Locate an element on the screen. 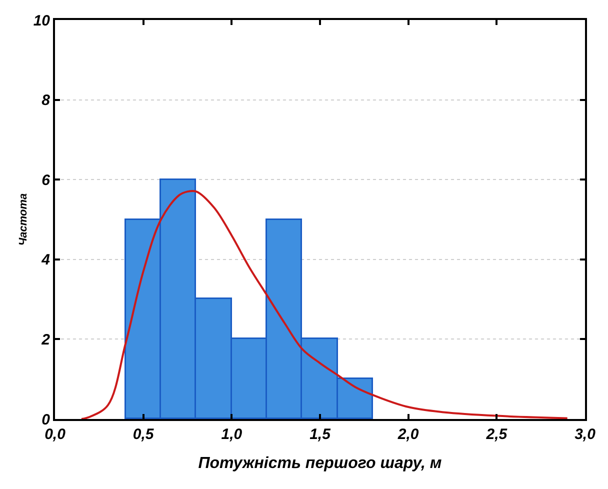 The height and width of the screenshot is (489, 608). x-tick-label: 0,0 is located at coordinates (55, 434).